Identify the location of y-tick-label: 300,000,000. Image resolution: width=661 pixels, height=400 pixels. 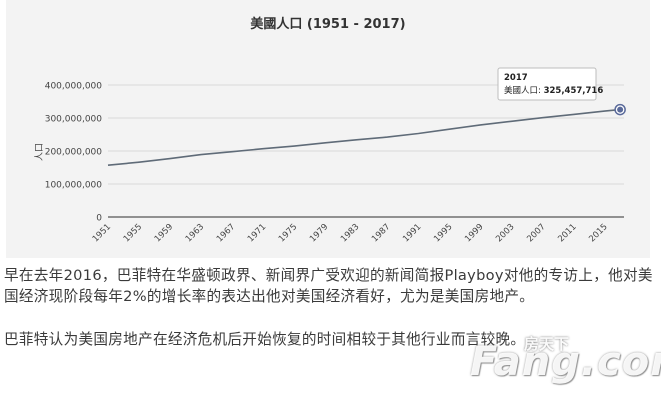
(74, 120).